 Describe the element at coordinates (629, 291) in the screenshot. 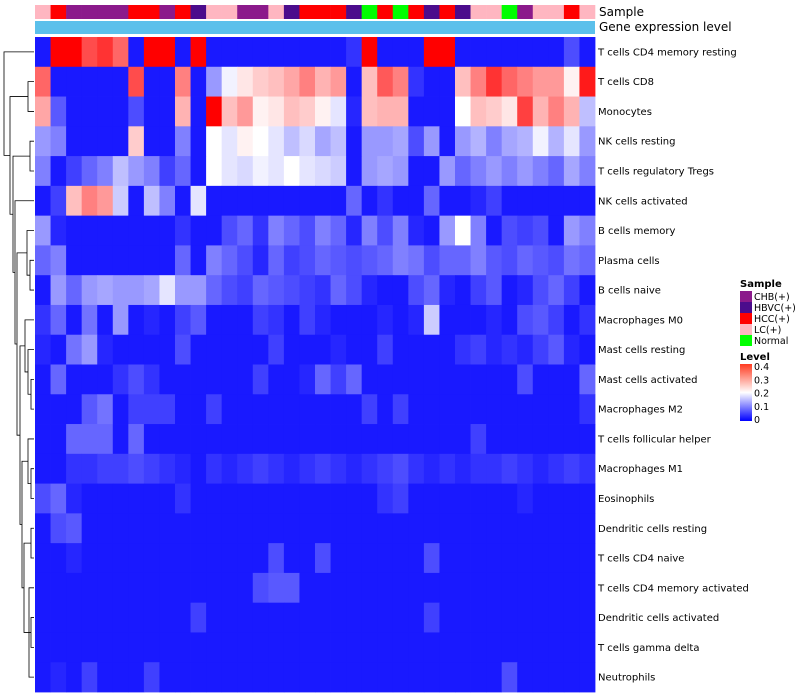

I see `row-label: B cells naive` at that location.